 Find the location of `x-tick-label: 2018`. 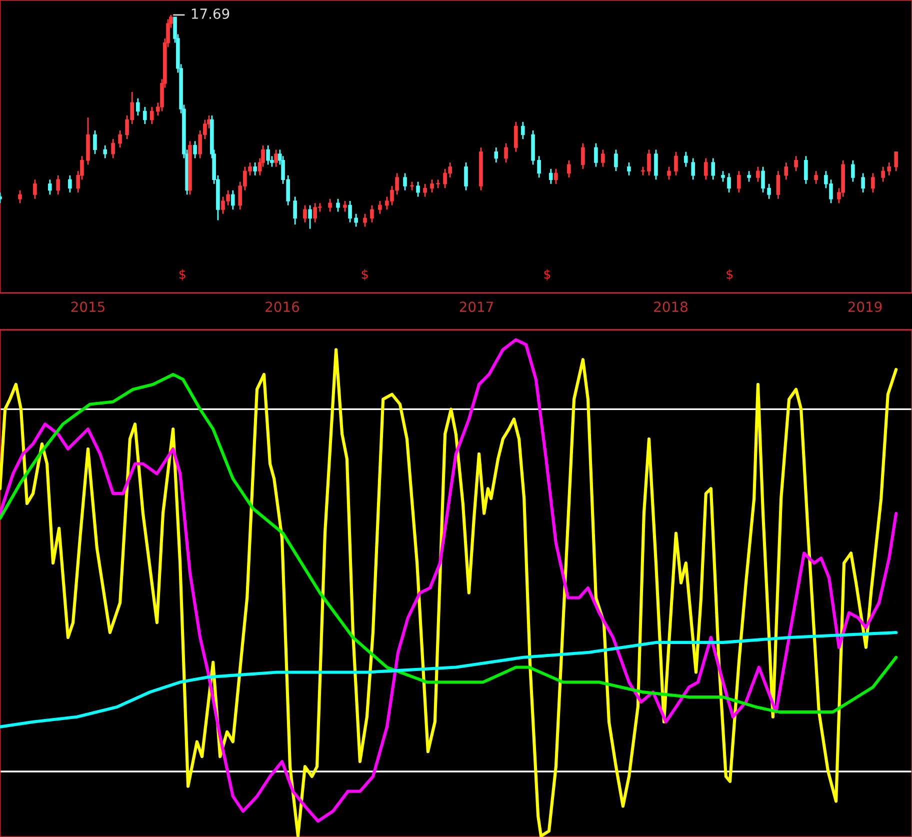

x-tick-label: 2018 is located at coordinates (671, 307).